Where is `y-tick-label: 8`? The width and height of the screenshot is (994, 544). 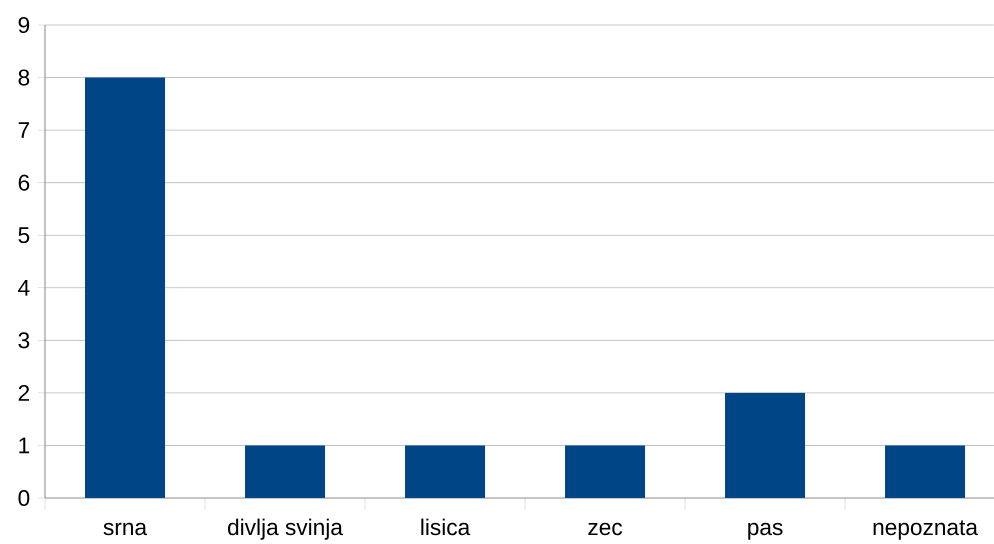
y-tick-label: 8 is located at coordinates (24, 78).